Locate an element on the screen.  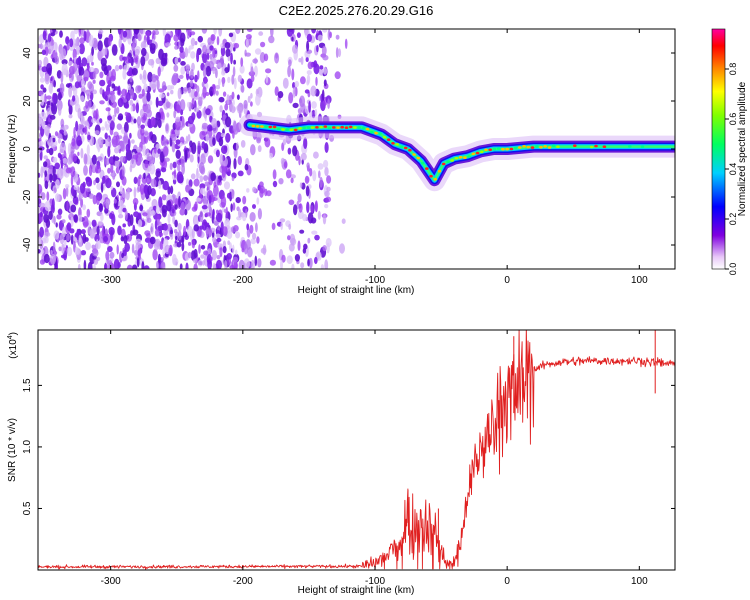
y-tick-label: -40 is located at coordinates (27, 244).